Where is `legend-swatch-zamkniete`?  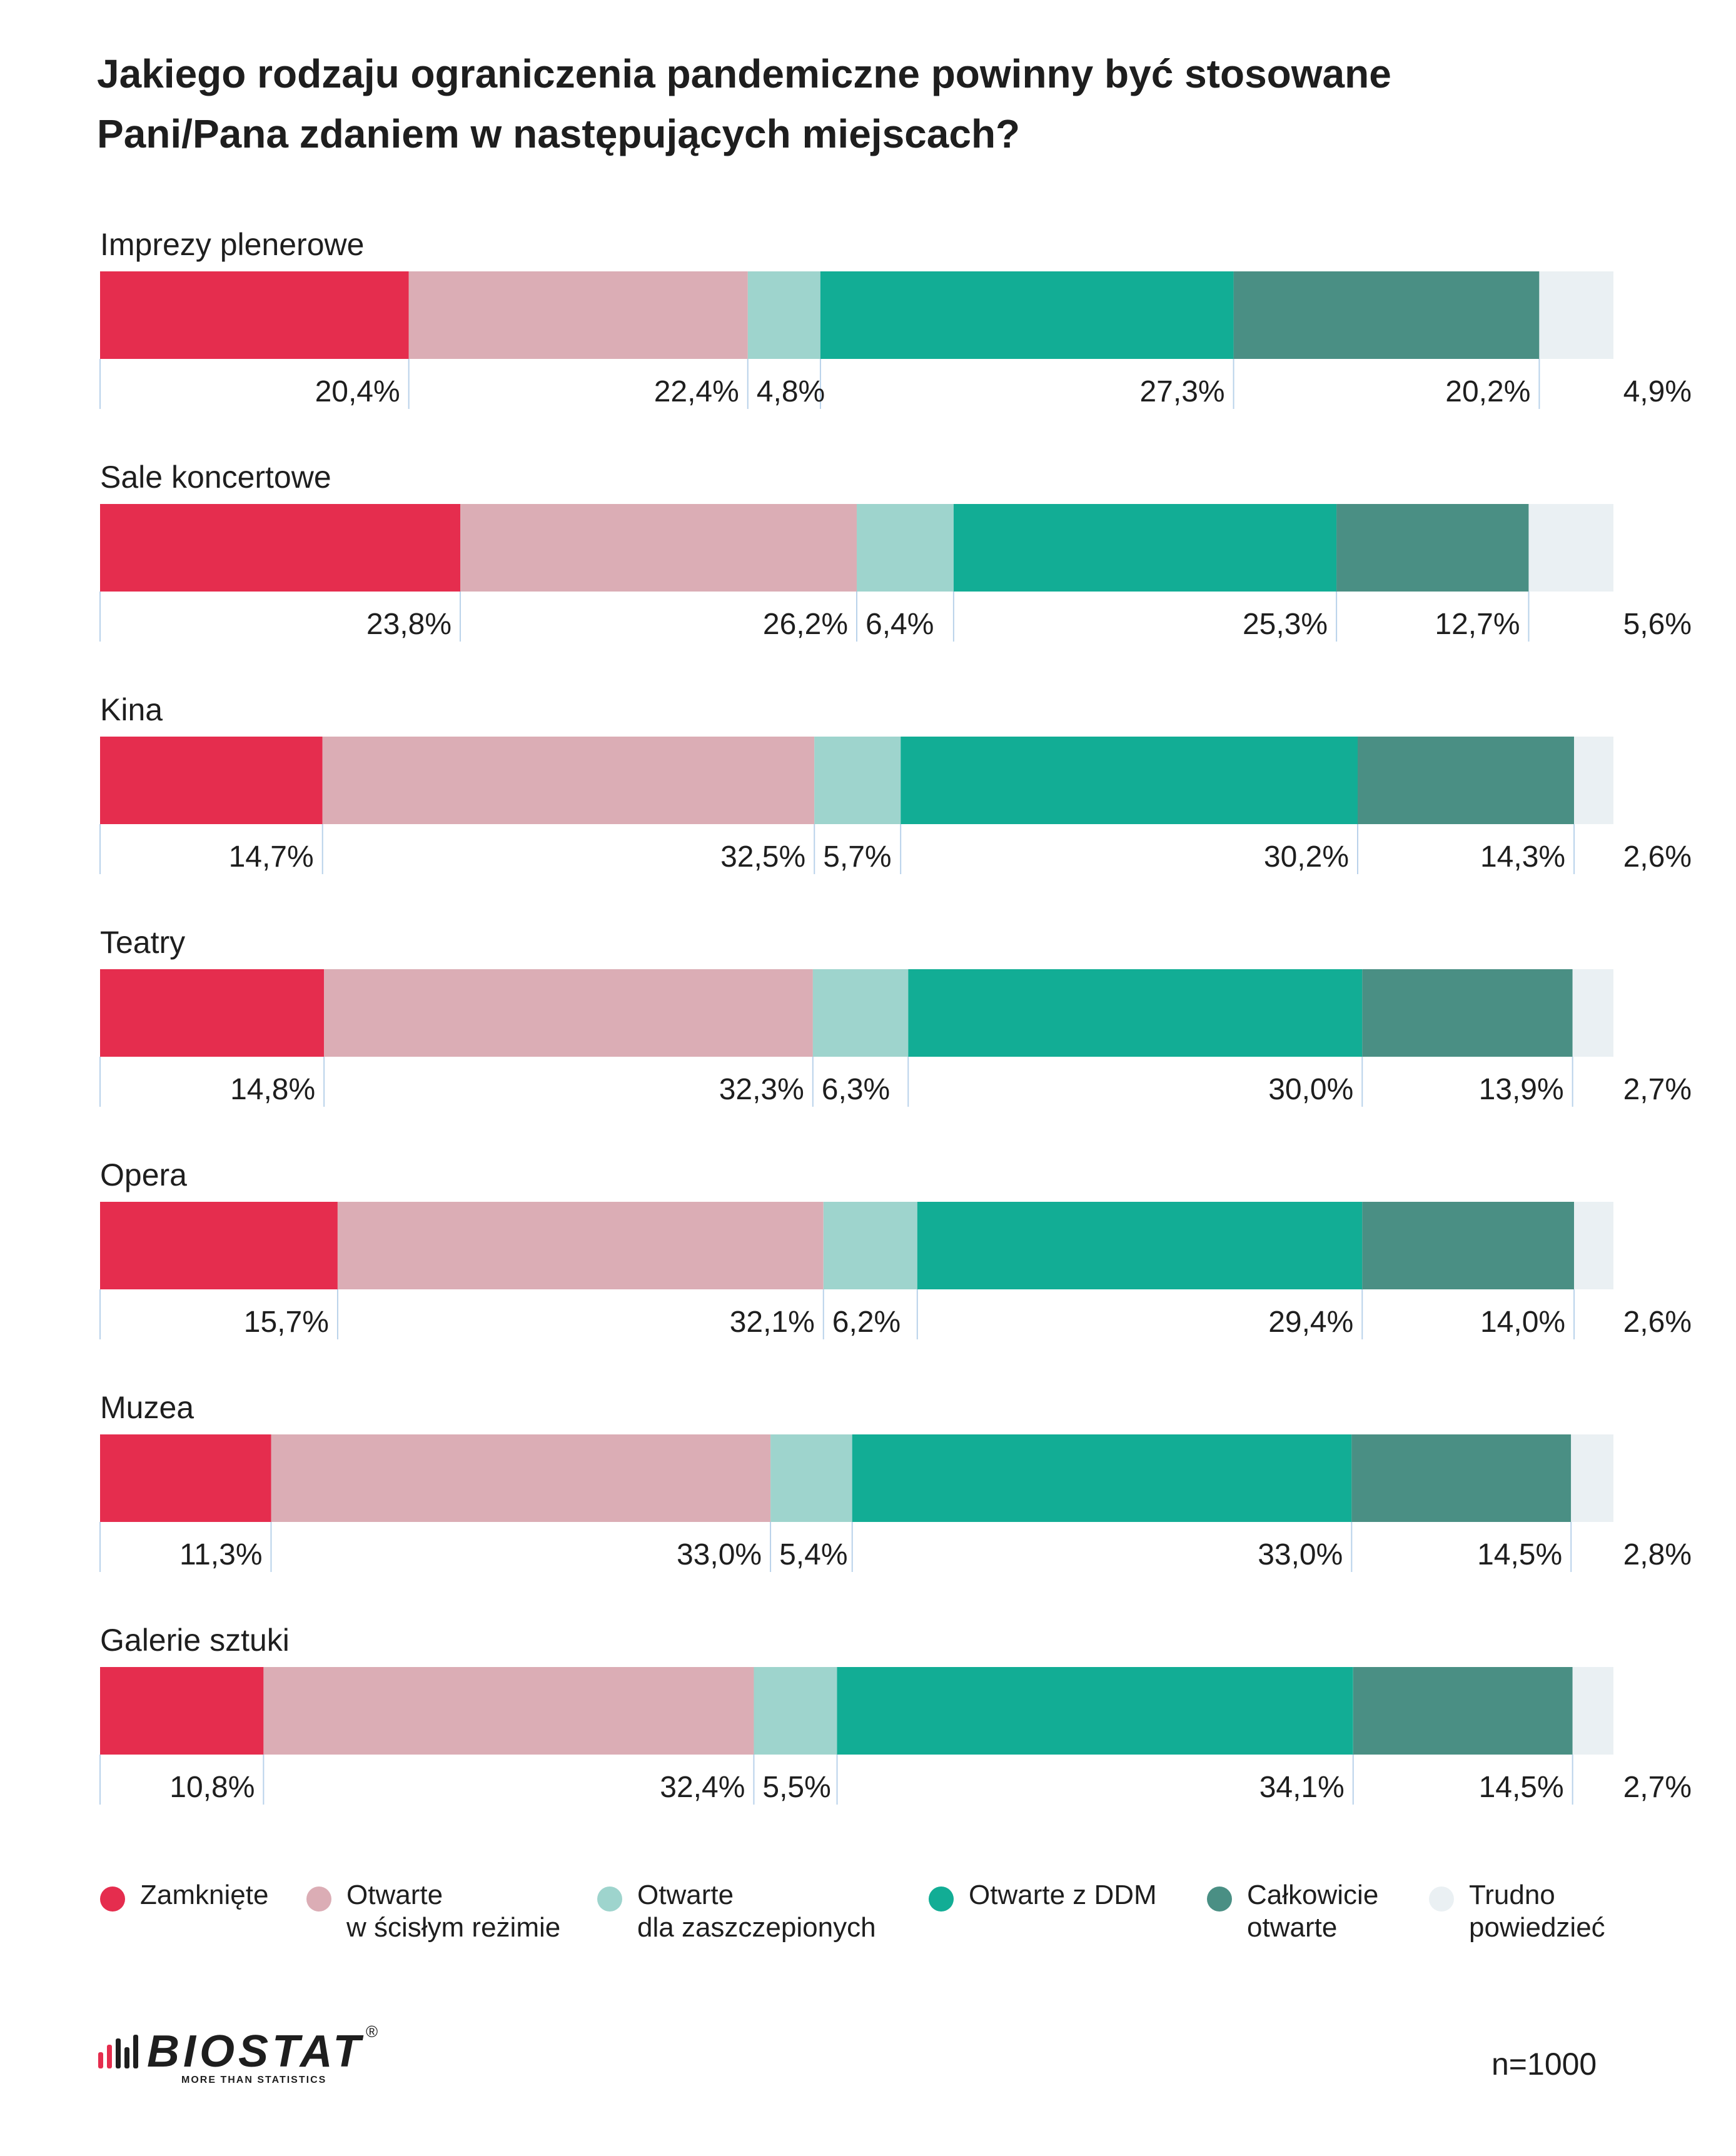 legend-swatch-zamkniete is located at coordinates (112, 1899).